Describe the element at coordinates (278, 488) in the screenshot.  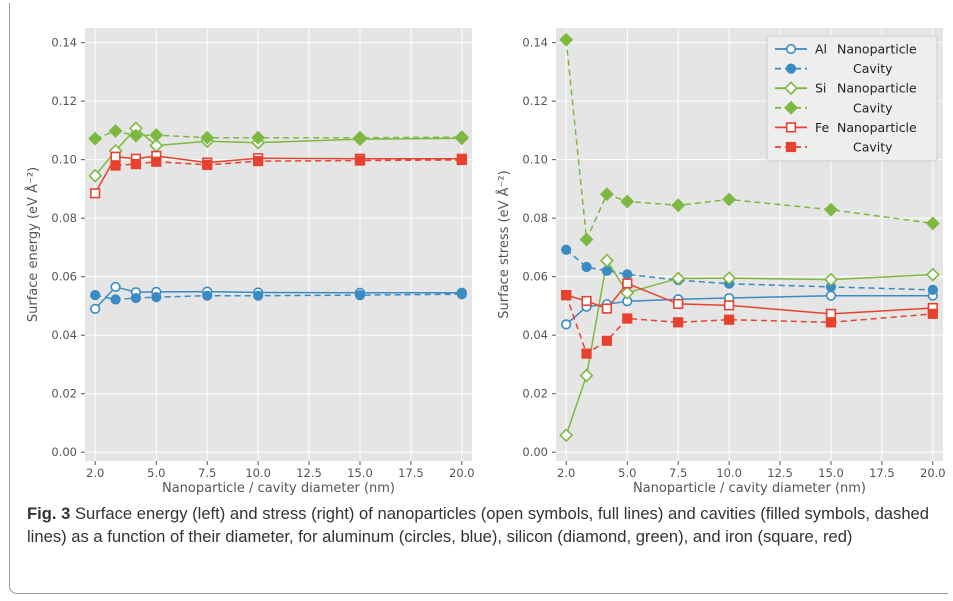
I see `left-x-axis-label: Nanoparticle / cavity diameter (nm)` at that location.